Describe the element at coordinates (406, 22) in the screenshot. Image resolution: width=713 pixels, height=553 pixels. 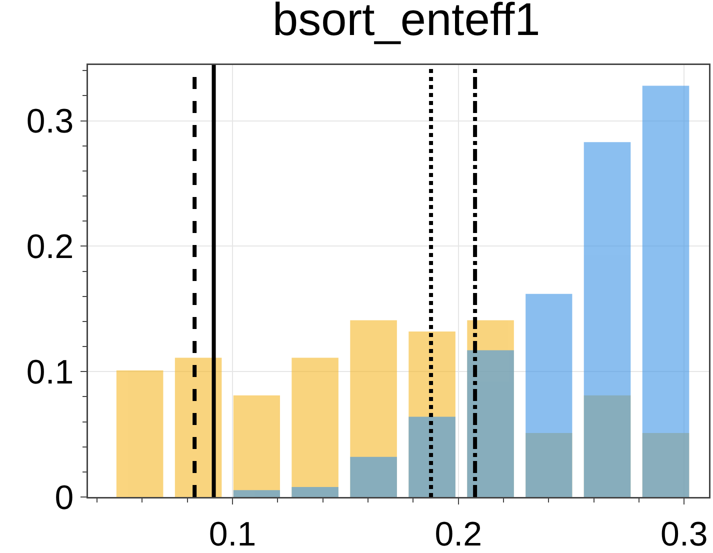
I see `chart-title: bsort_enteff1` at that location.